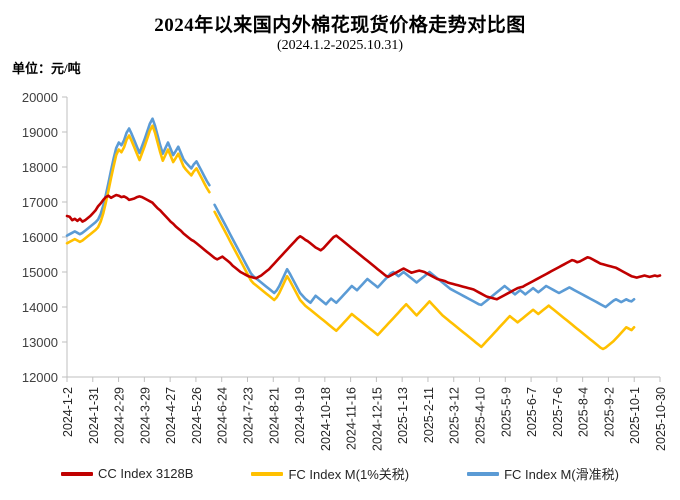  I want to click on x-axis-tick-label: 2025-1-13, so click(403, 415).